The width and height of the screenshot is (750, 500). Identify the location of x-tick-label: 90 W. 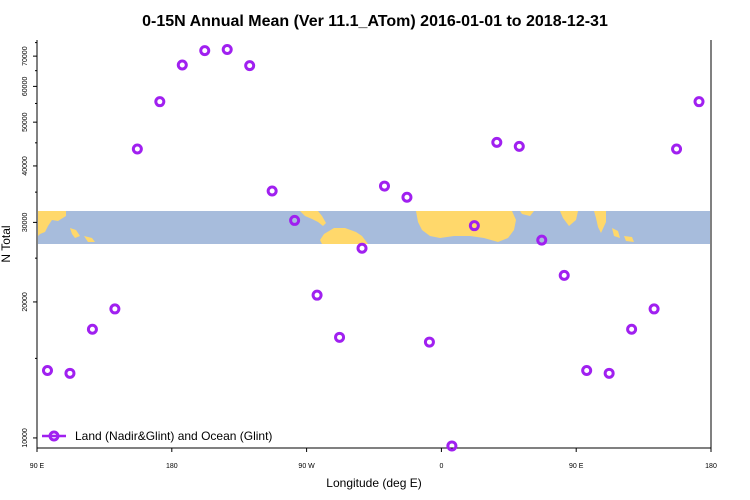
(306, 466).